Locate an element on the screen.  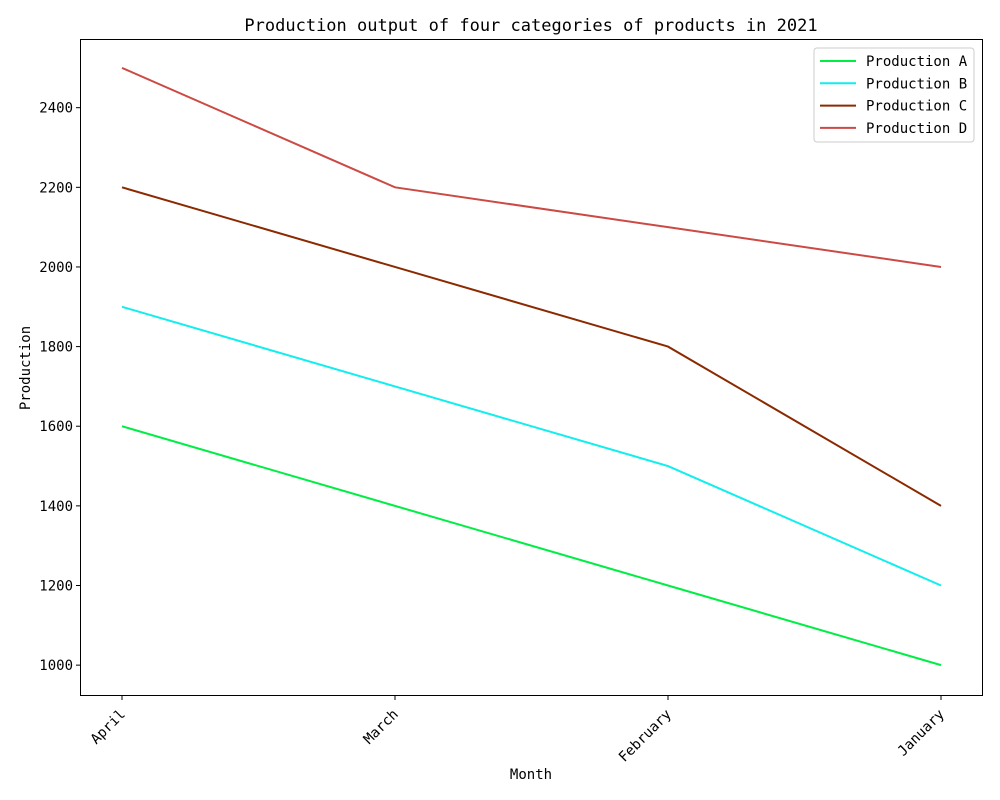
legend-label: Production C is located at coordinates (916, 107).